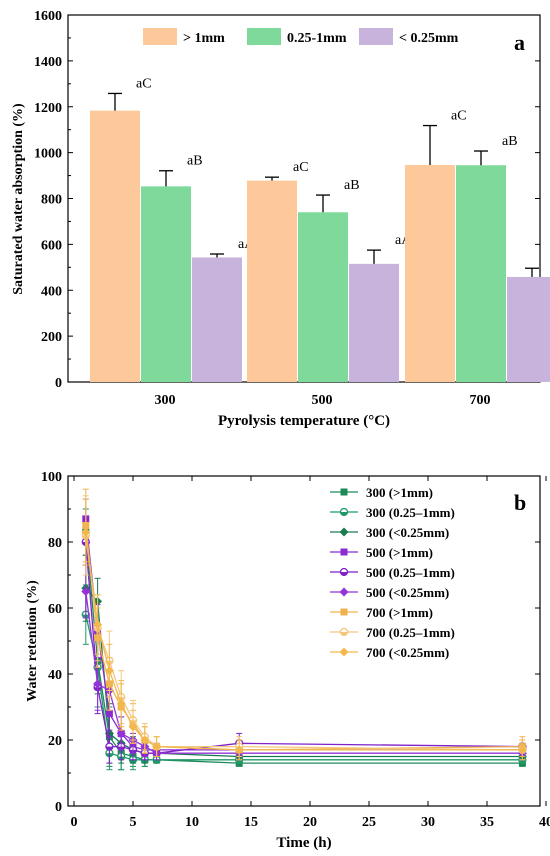 This screenshot has height=856, width=550. What do you see at coordinates (519, 42) in the screenshot?
I see `panel-a-label: a` at bounding box center [519, 42].